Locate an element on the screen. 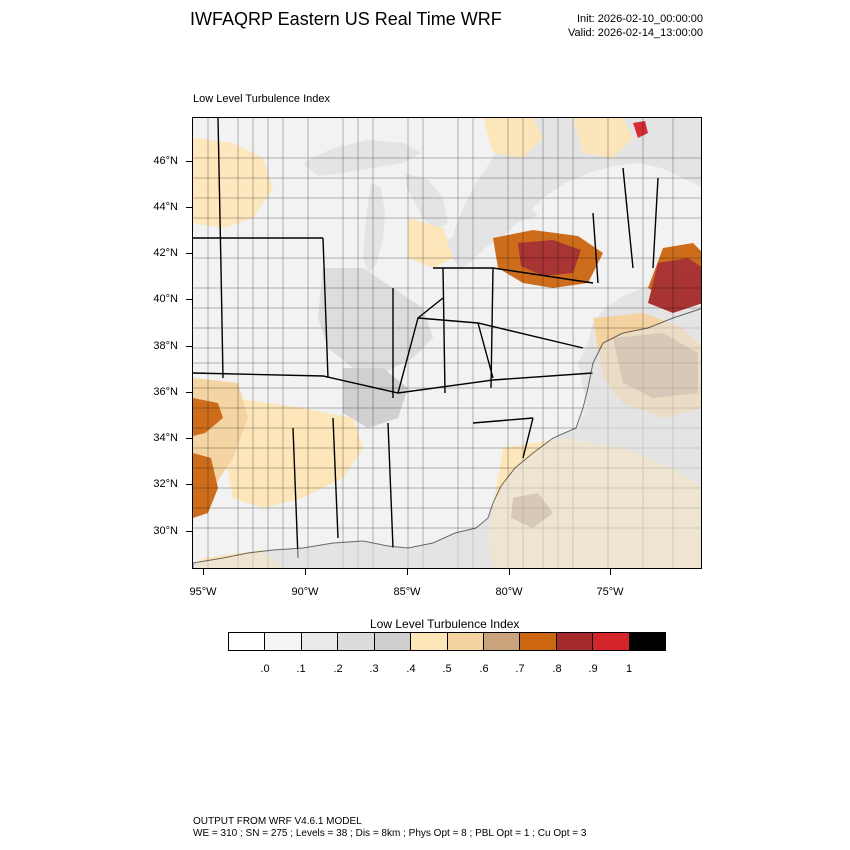 The height and width of the screenshot is (850, 850). colorbar-label: .1 is located at coordinates (301, 669).